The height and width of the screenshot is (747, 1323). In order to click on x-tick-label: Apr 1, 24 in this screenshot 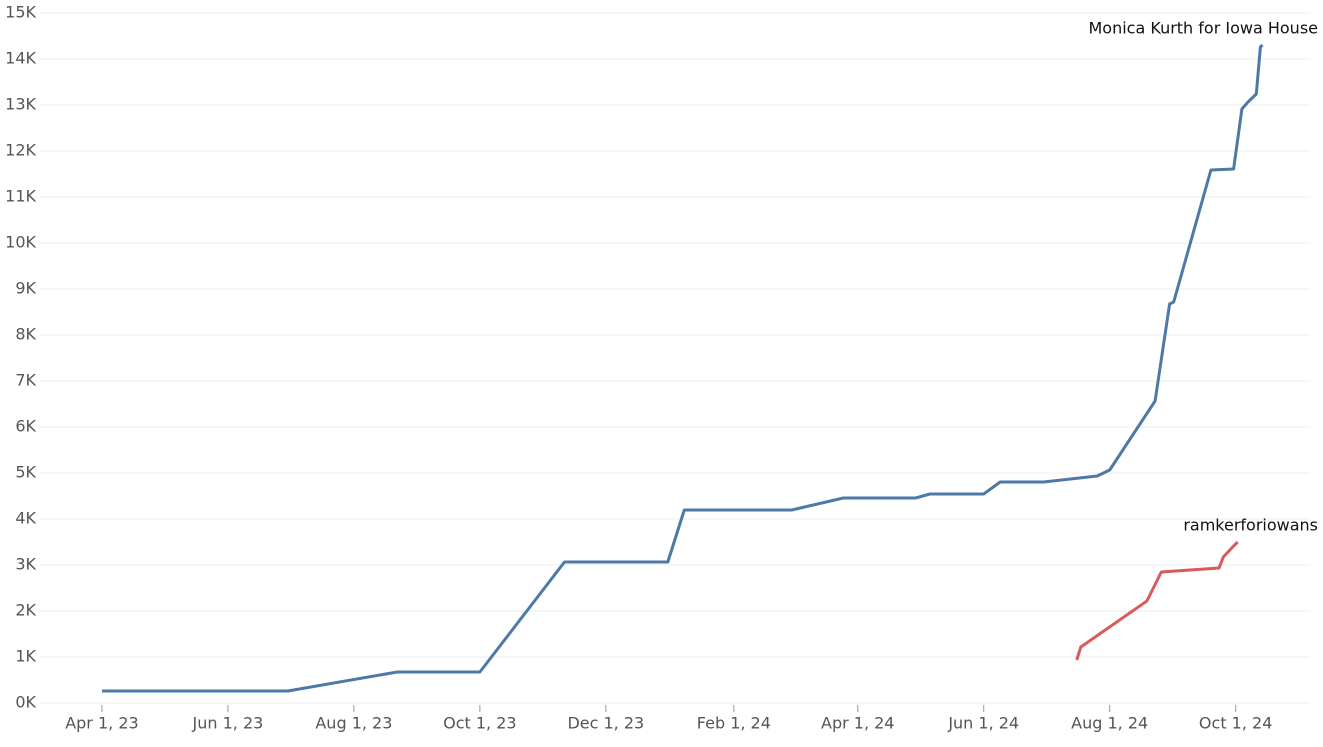, I will do `click(857, 723)`.